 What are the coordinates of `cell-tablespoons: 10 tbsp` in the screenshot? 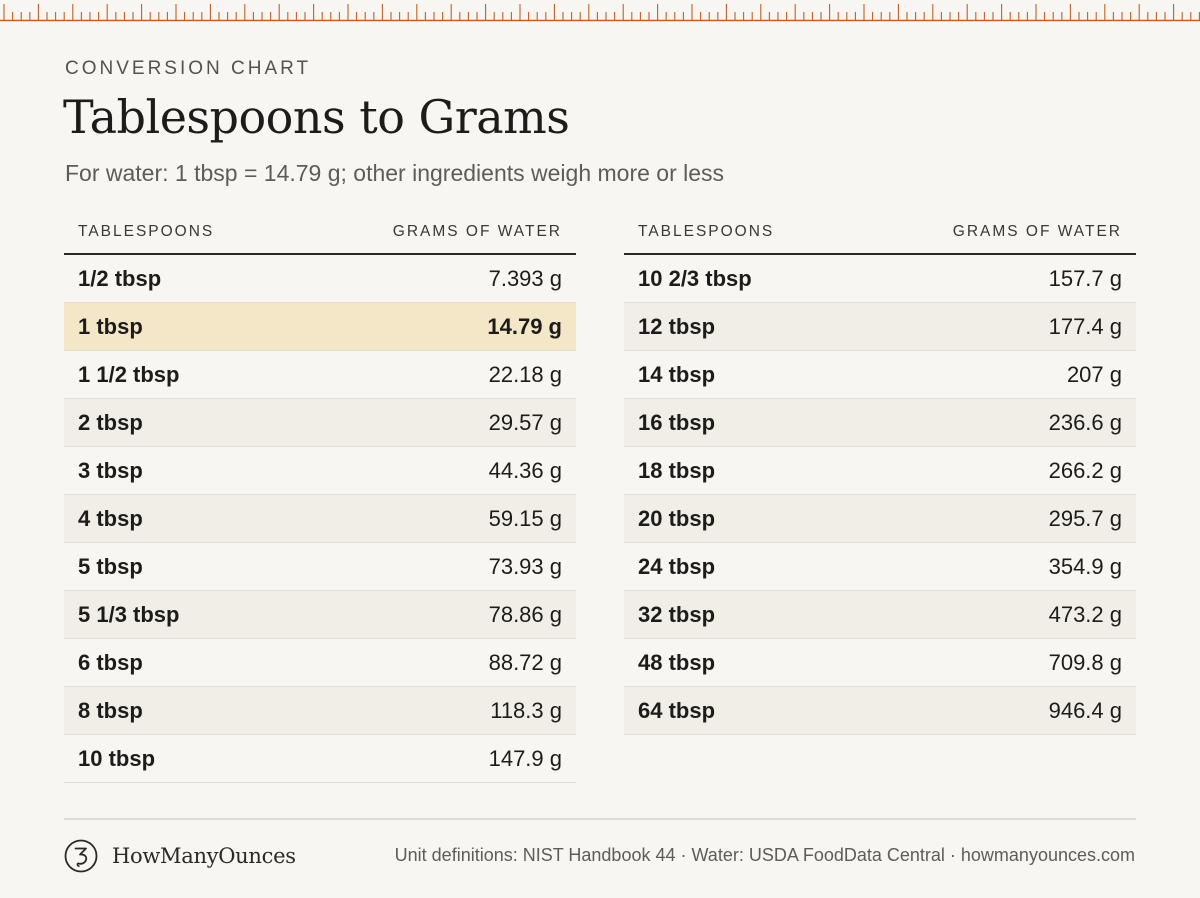 It's located at (192, 758).